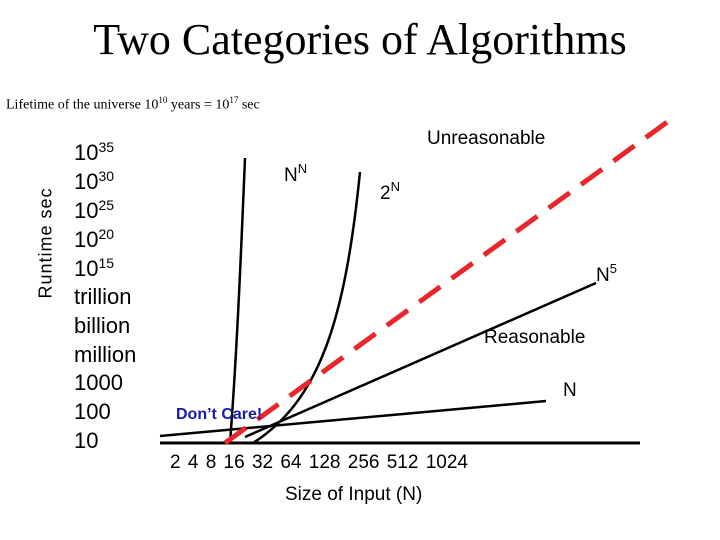  I want to click on dont-care-label: Don’t Care!, so click(219, 414).